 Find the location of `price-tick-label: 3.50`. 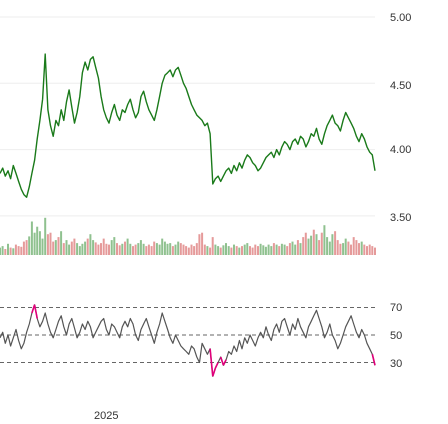

price-tick-label: 3.50 is located at coordinates (400, 218).